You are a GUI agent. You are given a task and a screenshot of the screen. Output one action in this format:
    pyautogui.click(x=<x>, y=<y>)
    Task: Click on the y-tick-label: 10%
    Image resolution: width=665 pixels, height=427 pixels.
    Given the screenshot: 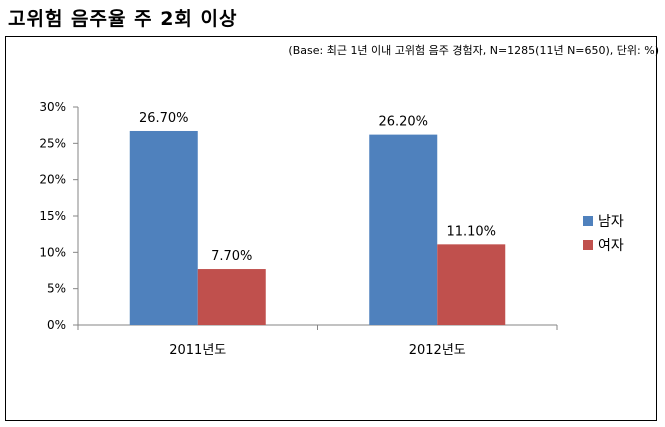 What is the action you would take?
    pyautogui.click(x=52, y=252)
    